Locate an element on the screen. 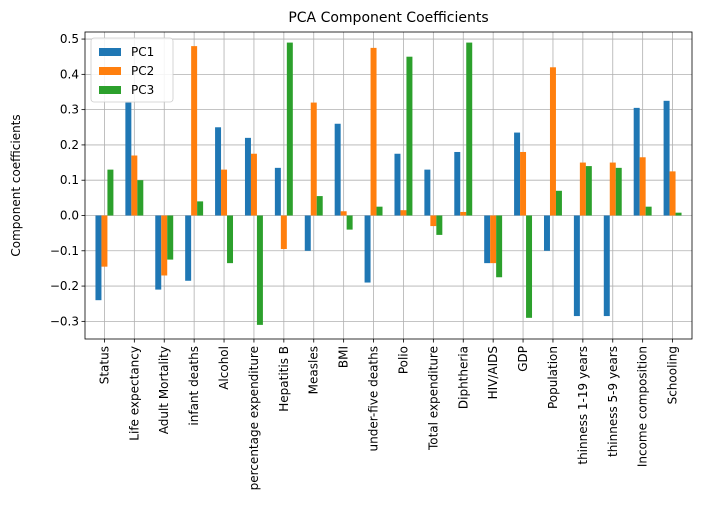  x-tick-label: Total expenditure is located at coordinates (433, 398).